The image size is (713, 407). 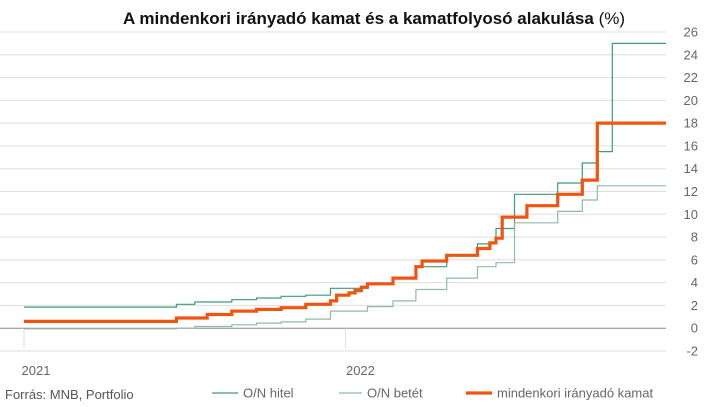 I want to click on source-note: Forrás: MNB, Portfolio, so click(x=69, y=394).